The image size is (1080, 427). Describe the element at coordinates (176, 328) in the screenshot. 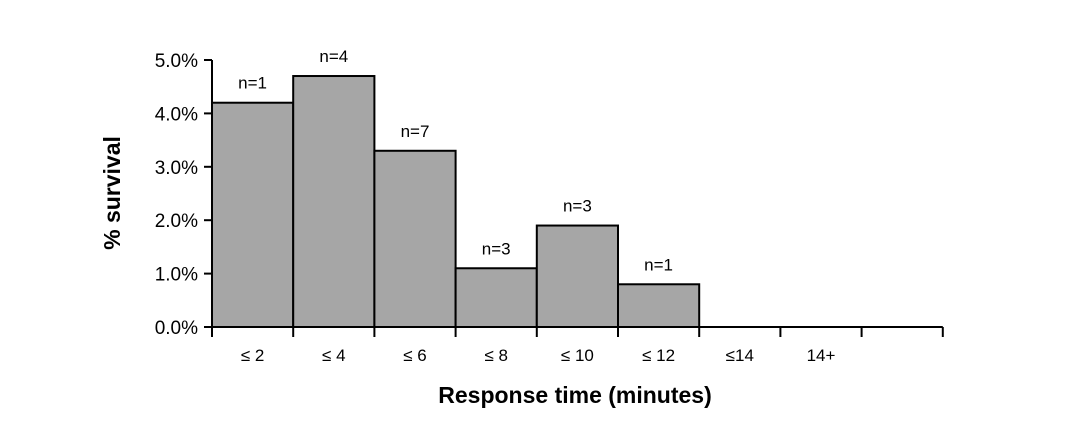

I see `y-tick-label: 0.0%` at that location.